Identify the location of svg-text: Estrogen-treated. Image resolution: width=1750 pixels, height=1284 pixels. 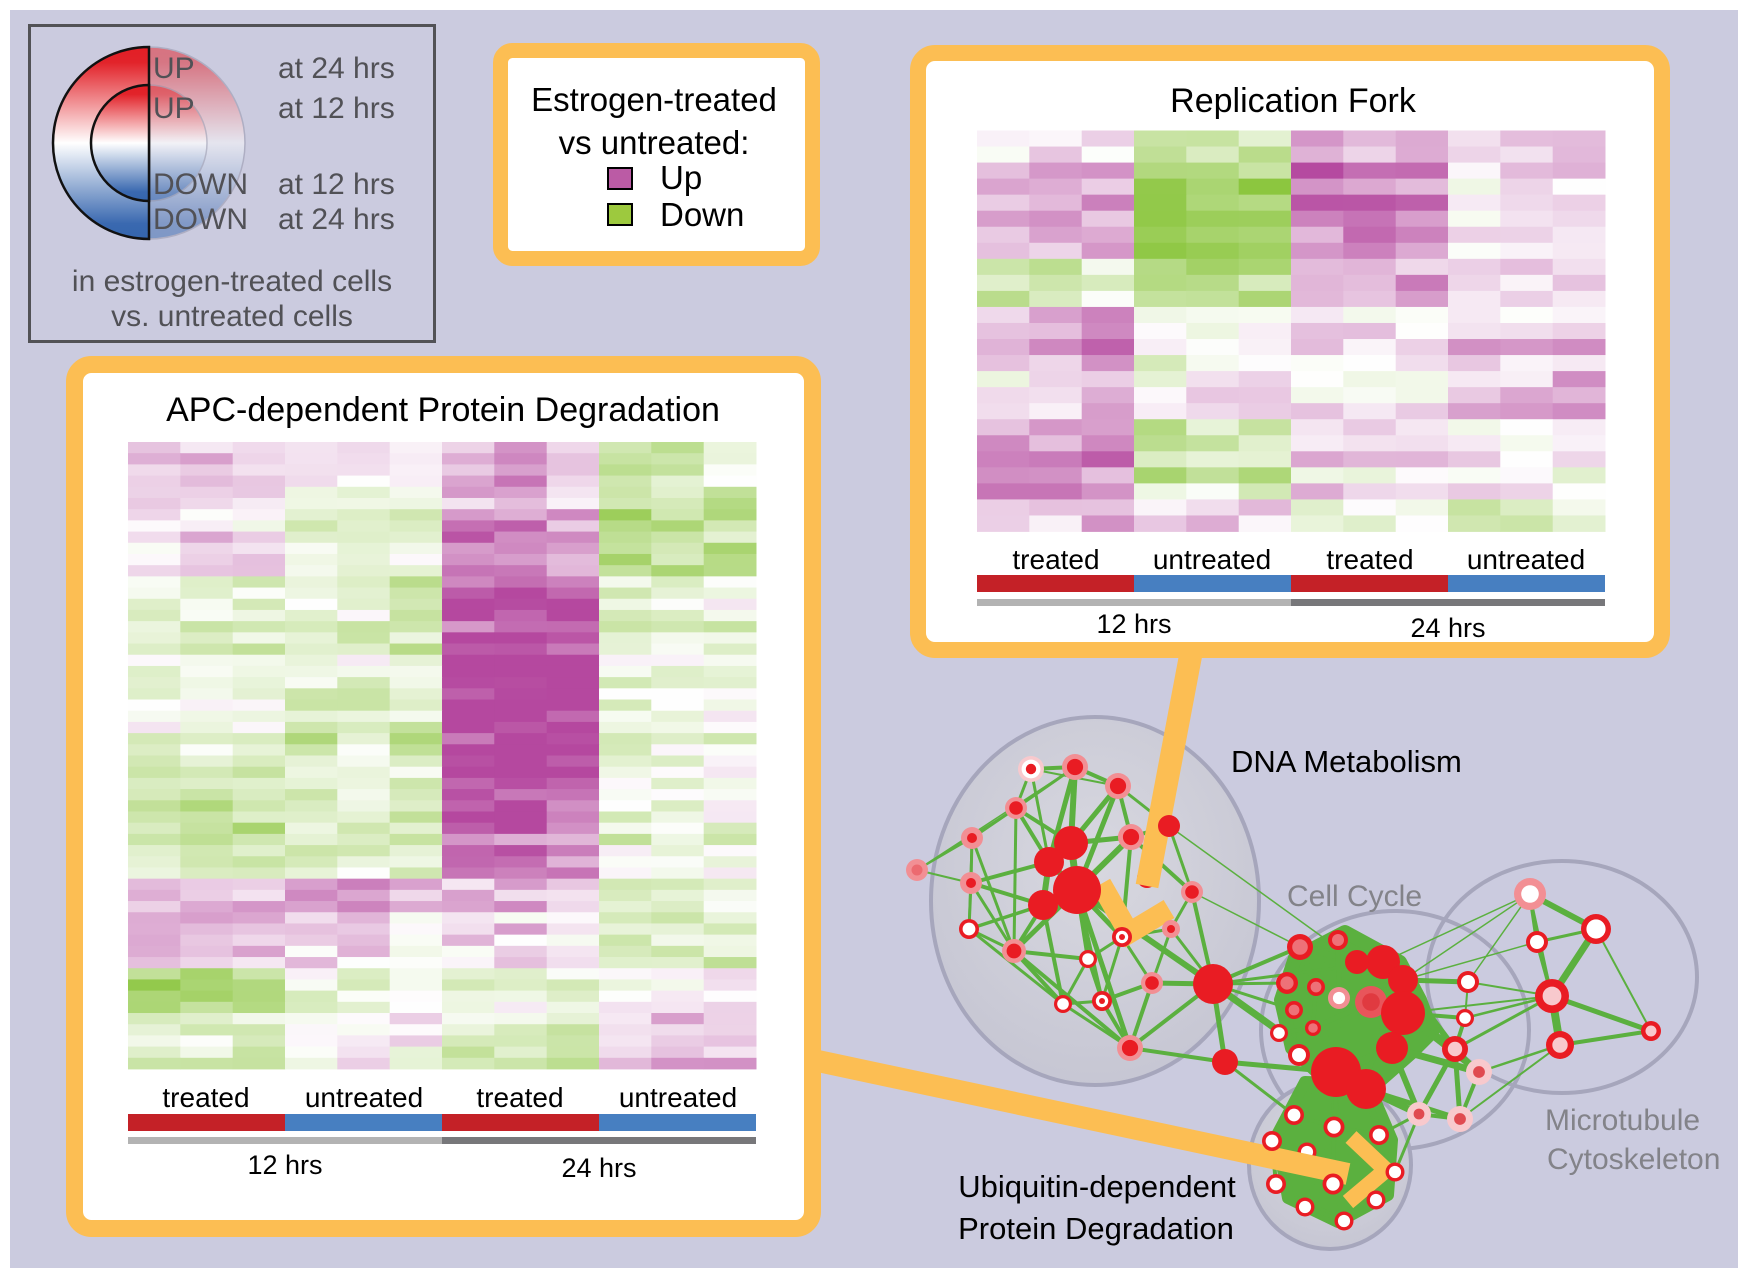
(654, 99).